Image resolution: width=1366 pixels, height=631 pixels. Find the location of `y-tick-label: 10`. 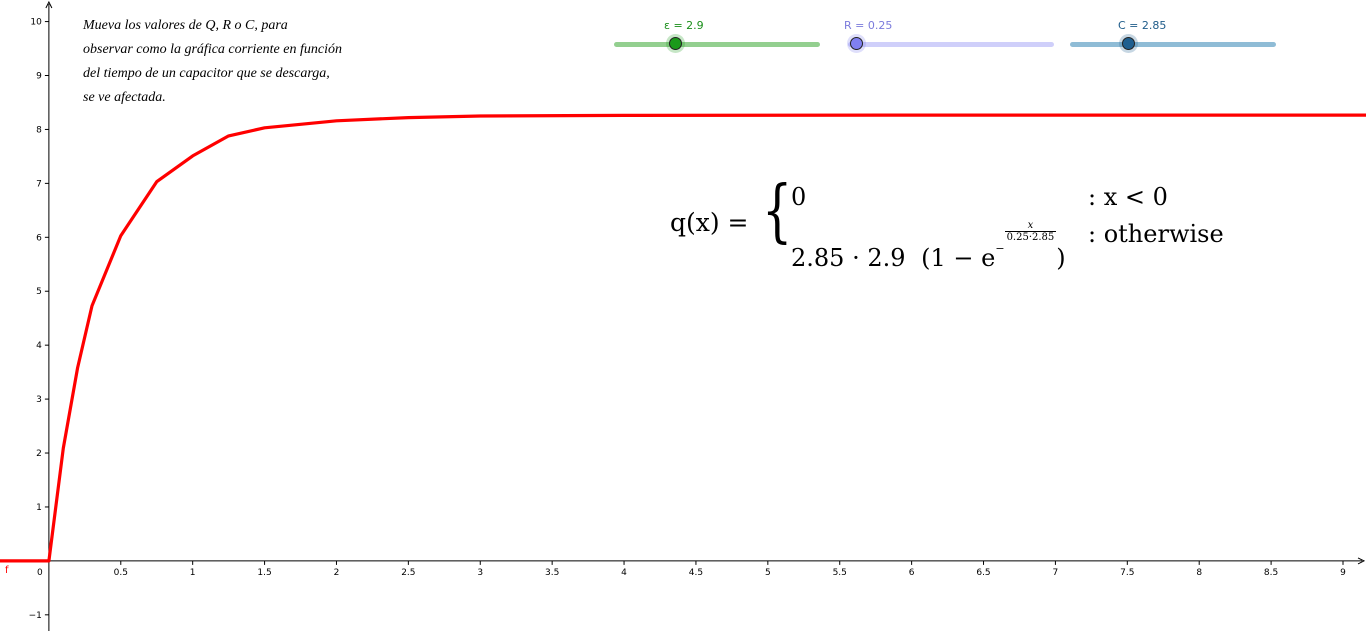

y-tick-label: 10 is located at coordinates (36, 23).